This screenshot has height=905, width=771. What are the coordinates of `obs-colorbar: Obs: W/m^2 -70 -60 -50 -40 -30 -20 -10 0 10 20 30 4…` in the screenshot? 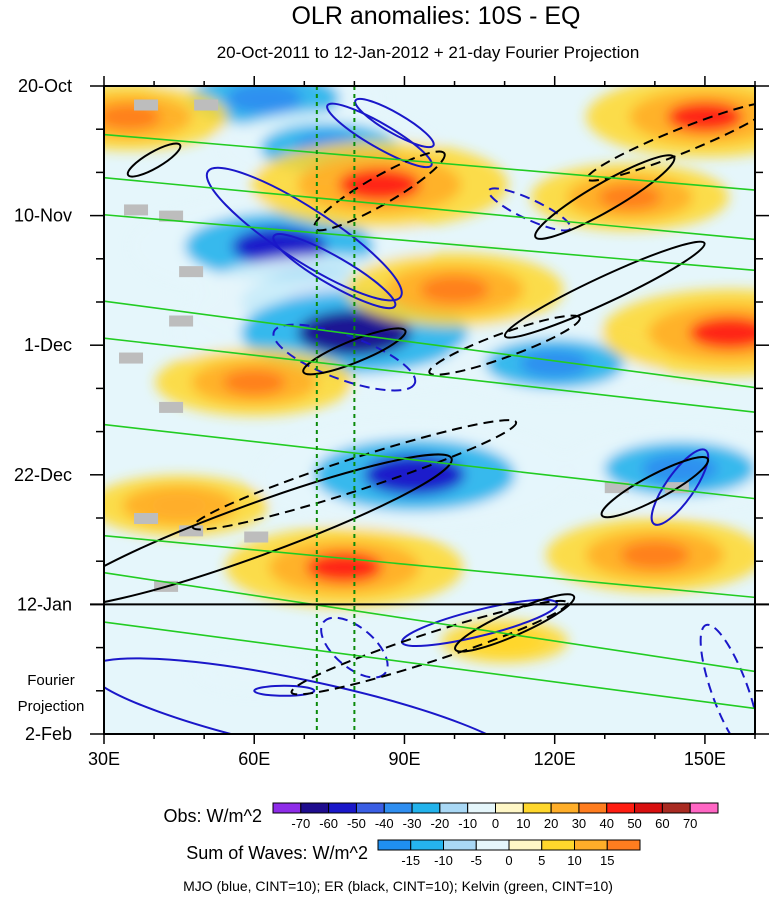 It's located at (441, 816).